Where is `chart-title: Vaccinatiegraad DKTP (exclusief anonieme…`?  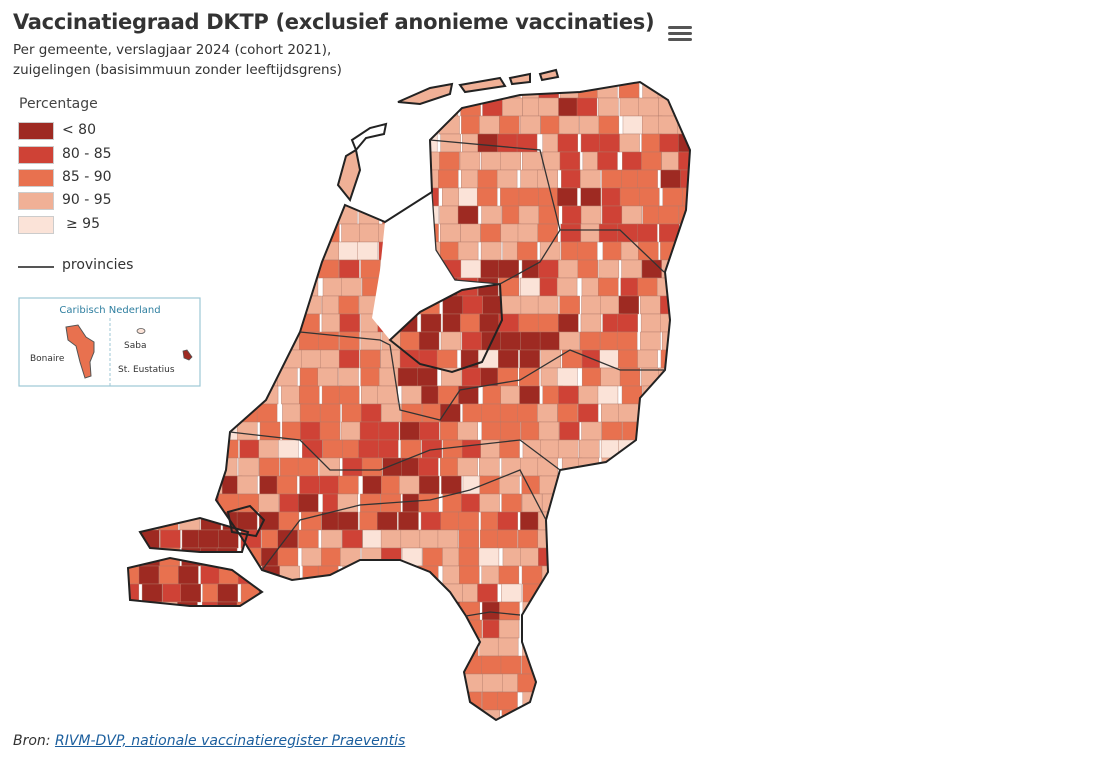 chart-title: Vaccinatiegraad DKTP (exclusief anonieme… is located at coordinates (334, 22).